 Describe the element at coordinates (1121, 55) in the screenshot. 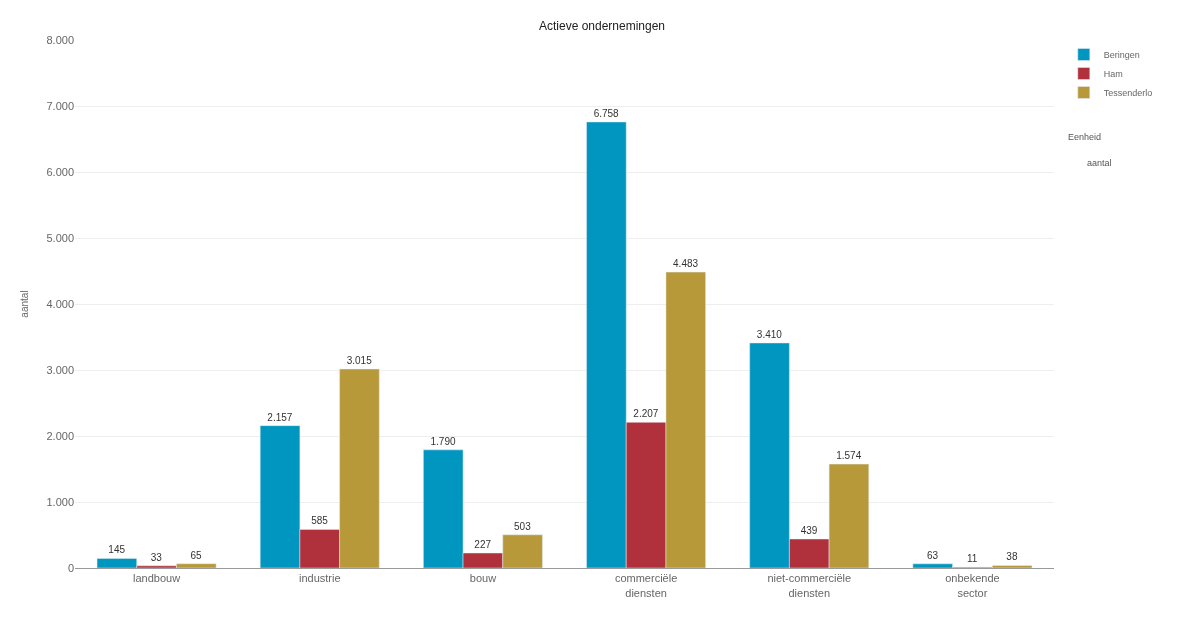

I see `legend-label: Beringen` at that location.